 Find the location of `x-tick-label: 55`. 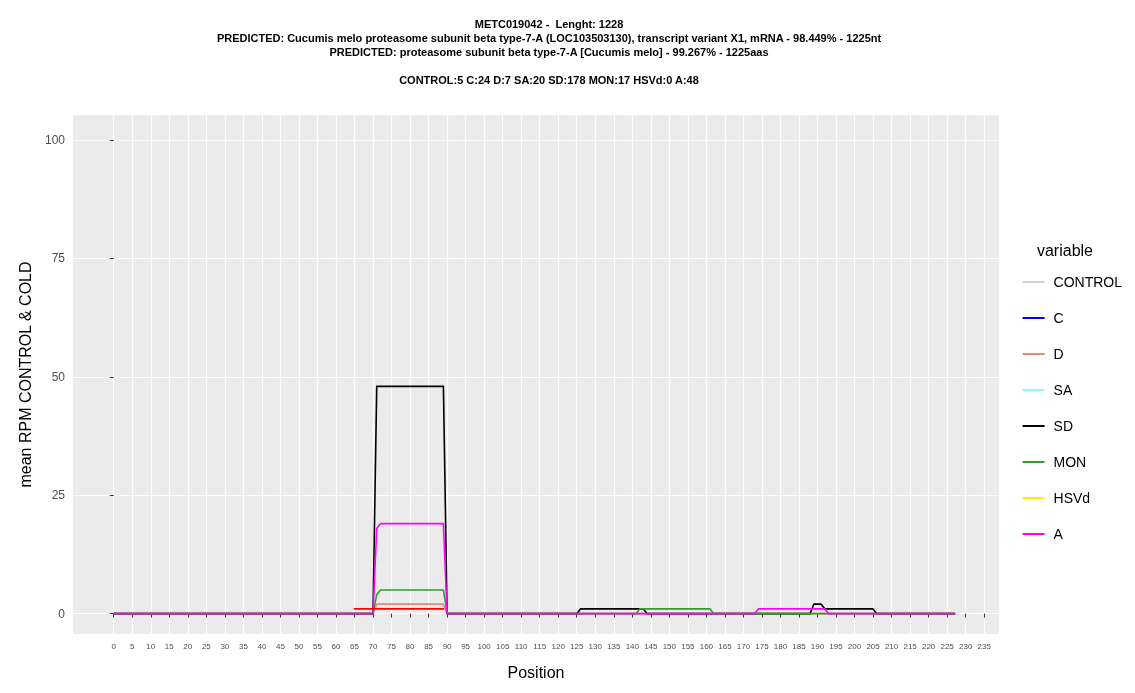

x-tick-label: 55 is located at coordinates (318, 646).